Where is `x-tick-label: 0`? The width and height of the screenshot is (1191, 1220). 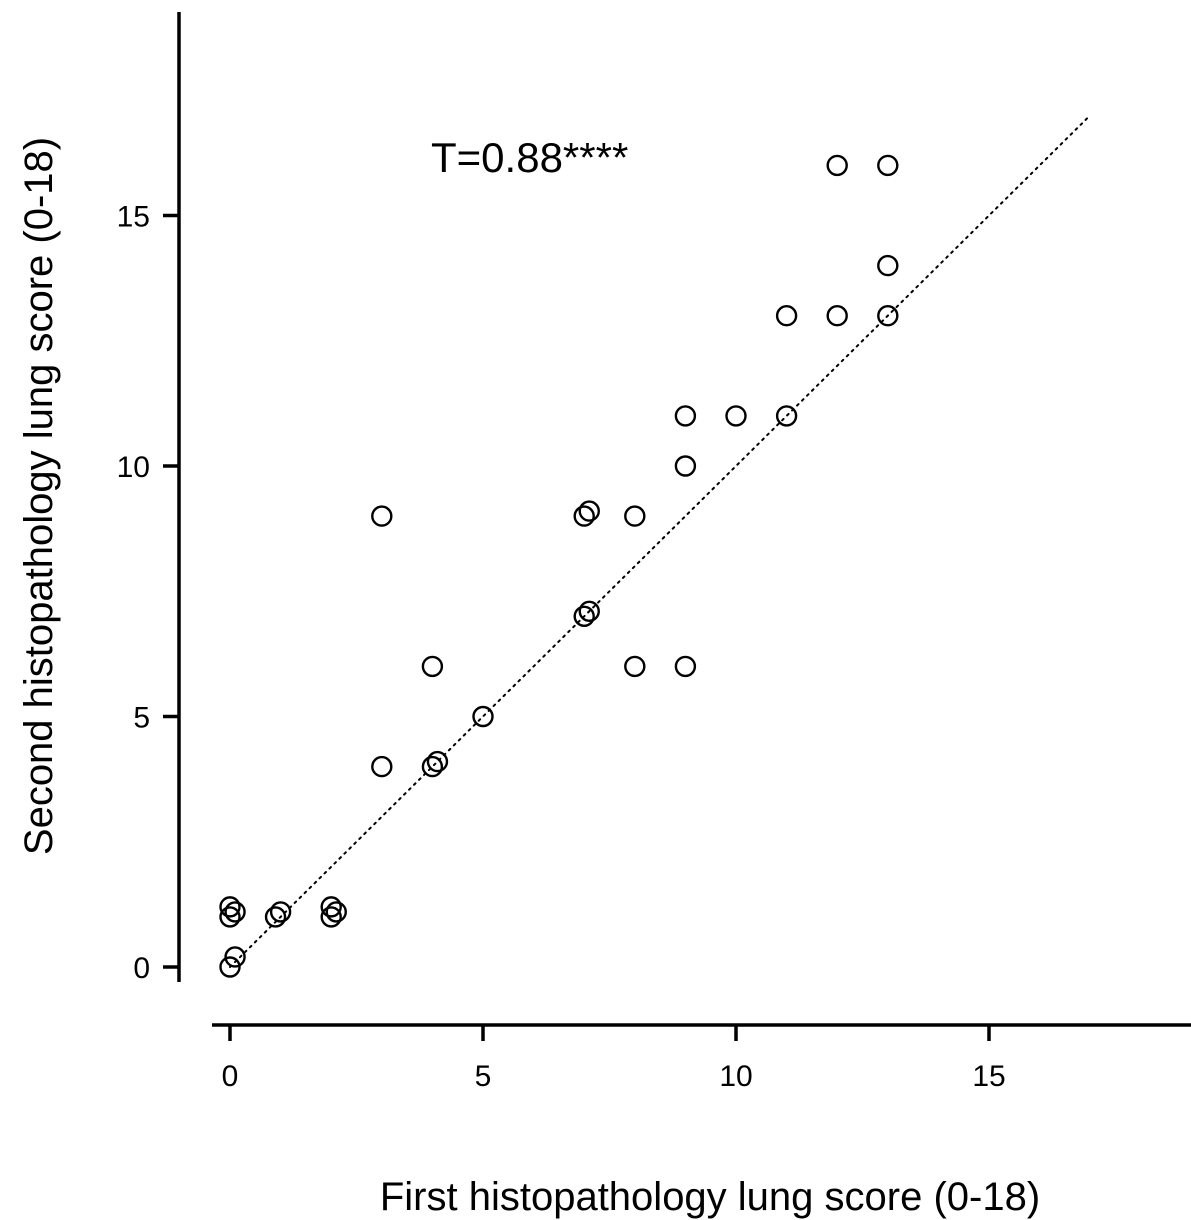
x-tick-label: 0 is located at coordinates (230, 1076).